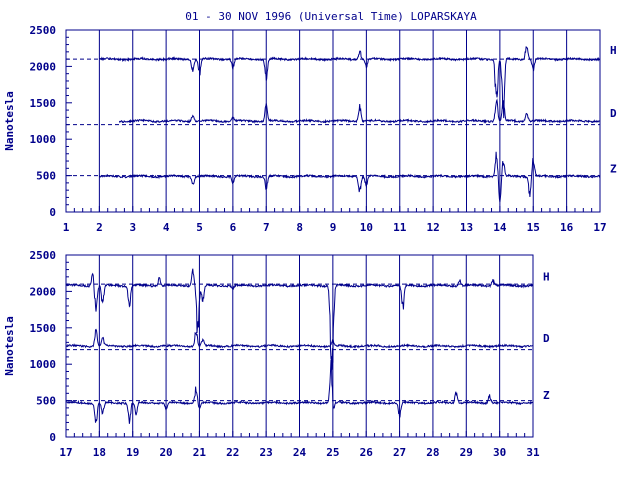 The image size is (640, 480). Describe the element at coordinates (432, 452) in the screenshot. I see `x-tick-label: 28` at that location.